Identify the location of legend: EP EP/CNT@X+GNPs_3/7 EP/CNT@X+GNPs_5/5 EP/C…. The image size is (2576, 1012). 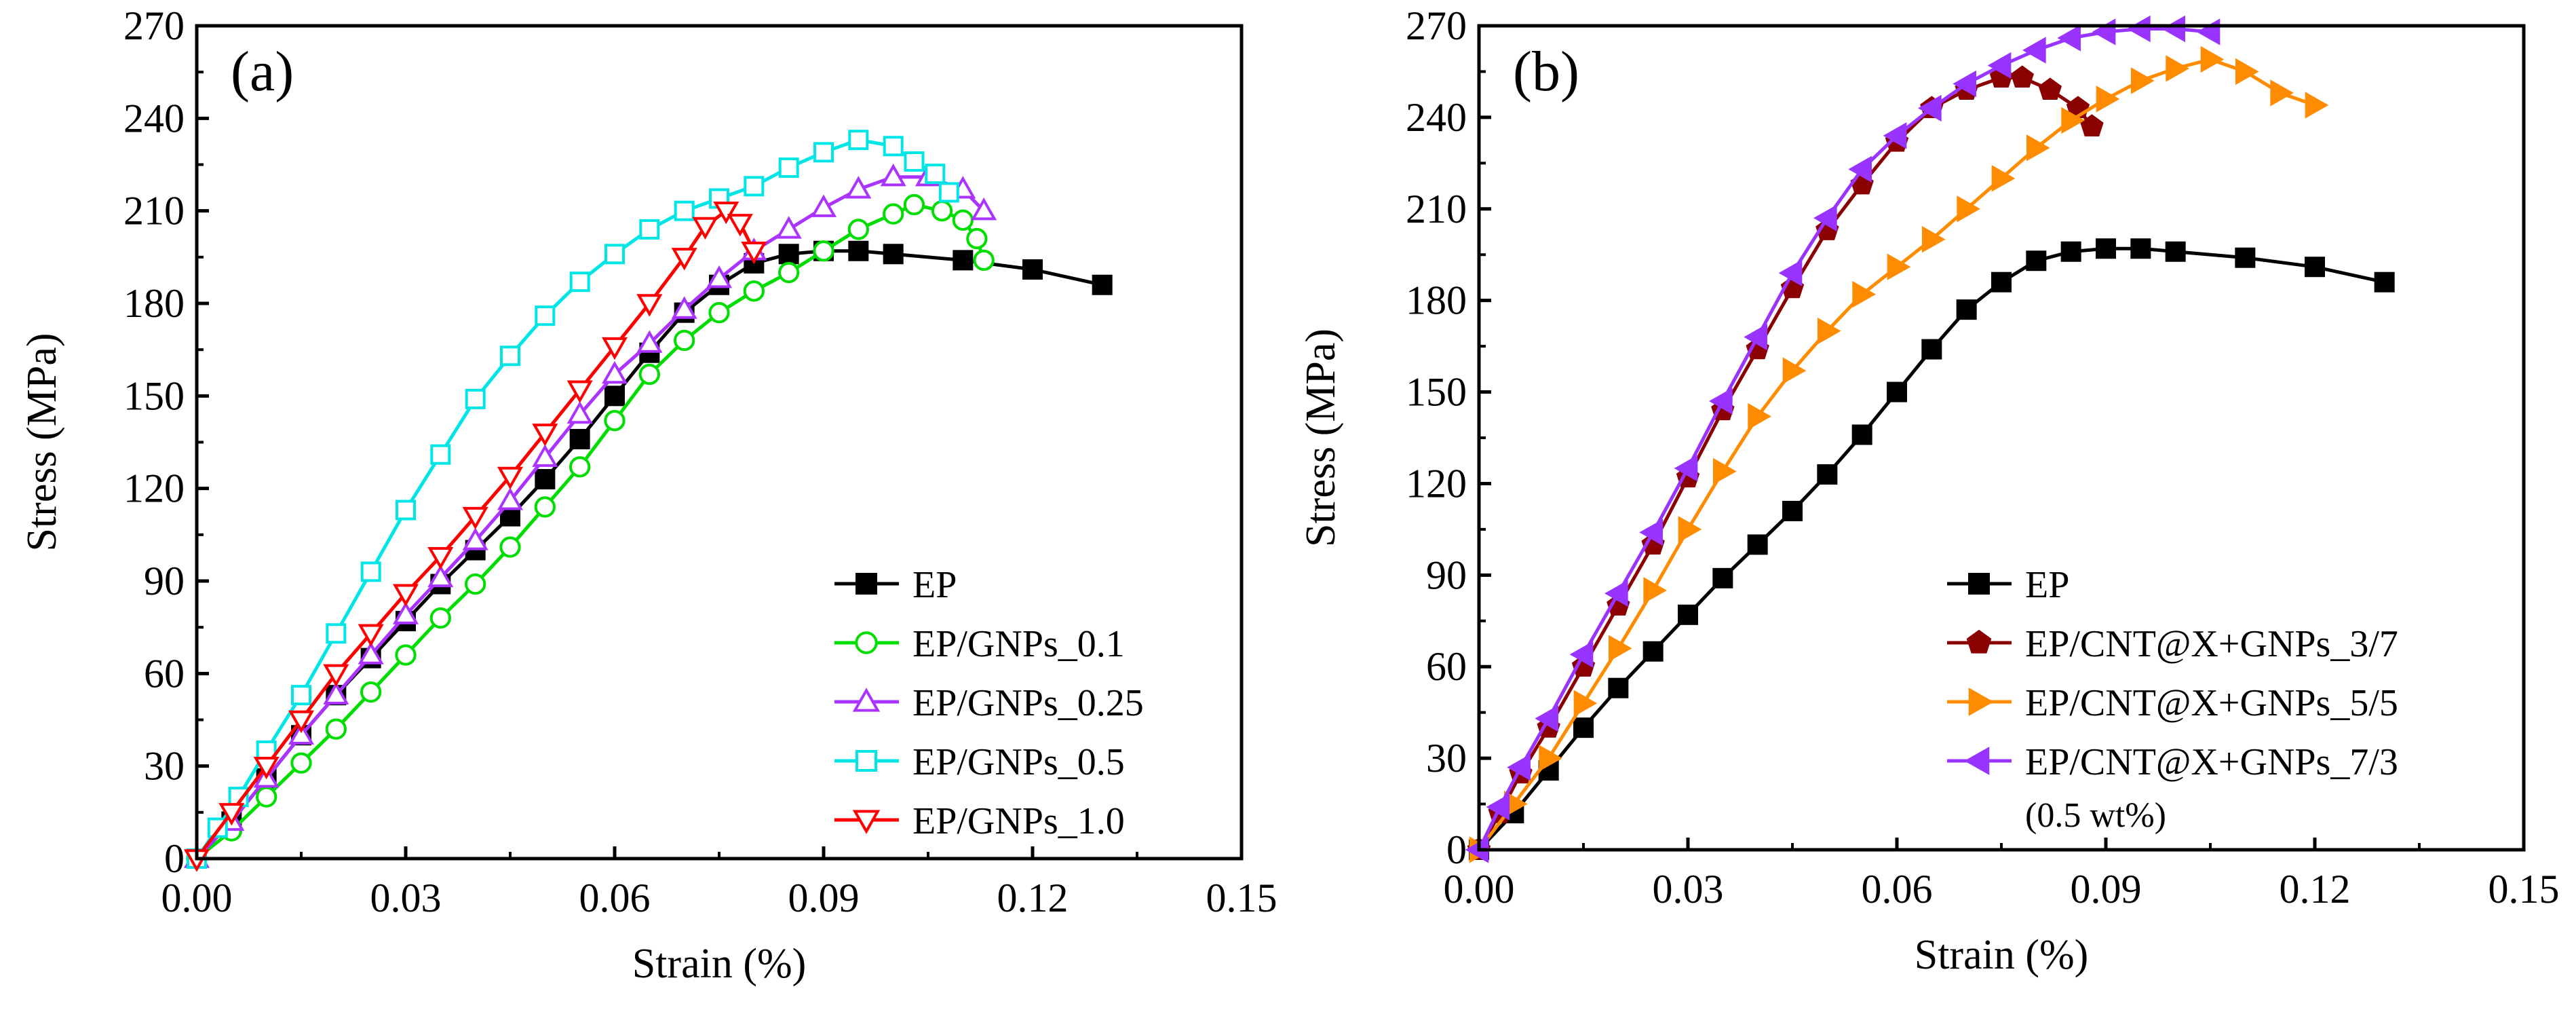
(2172, 700).